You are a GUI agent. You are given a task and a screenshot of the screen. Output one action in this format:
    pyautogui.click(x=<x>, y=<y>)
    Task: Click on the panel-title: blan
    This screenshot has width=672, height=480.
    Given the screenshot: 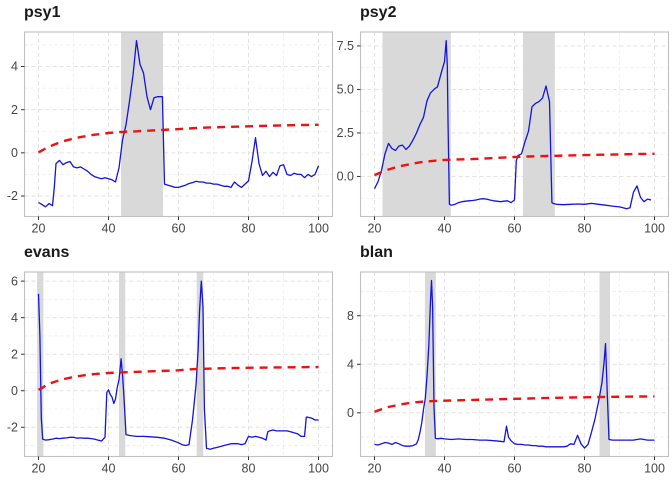 What is the action you would take?
    pyautogui.click(x=376, y=252)
    